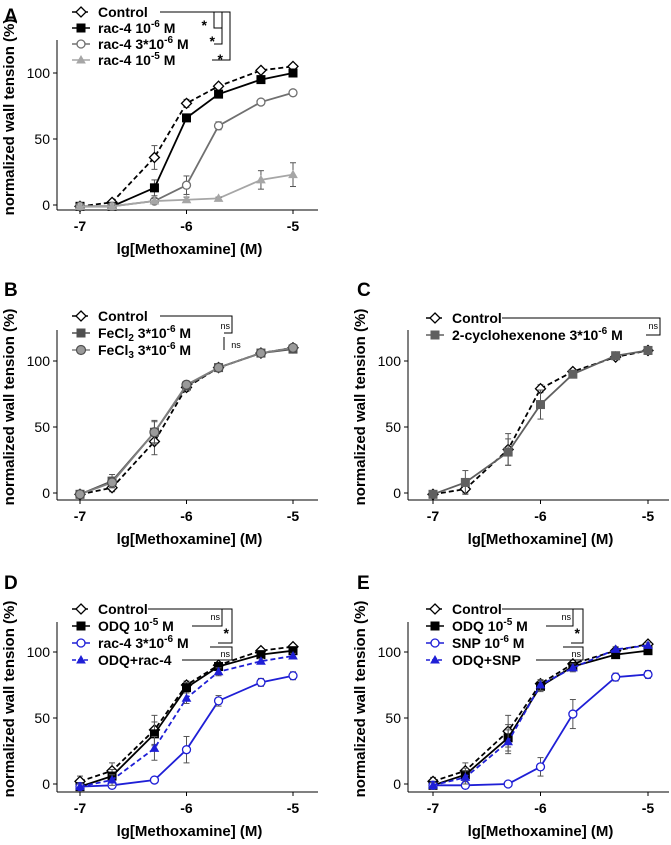 The height and width of the screenshot is (845, 671). Describe the element at coordinates (477, 625) in the screenshot. I see `legend-entry: ODQ 10-5 M` at that location.